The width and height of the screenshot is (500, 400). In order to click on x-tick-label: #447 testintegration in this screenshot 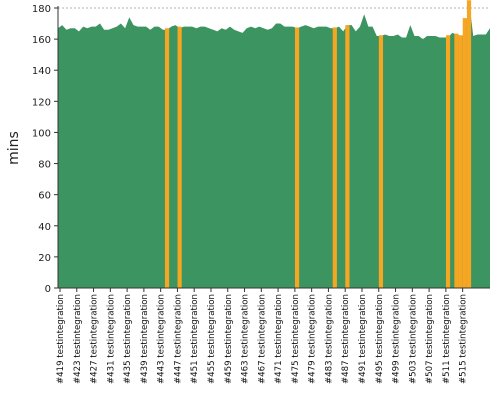, I will do `click(178, 339)`.